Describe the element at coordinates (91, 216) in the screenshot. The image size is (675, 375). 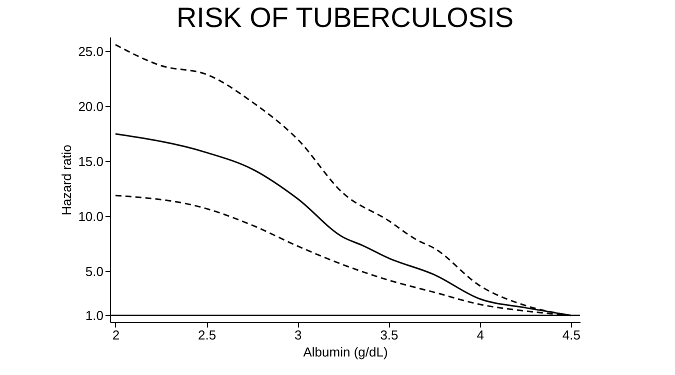
I see `y-tick-label: 10.0` at that location.